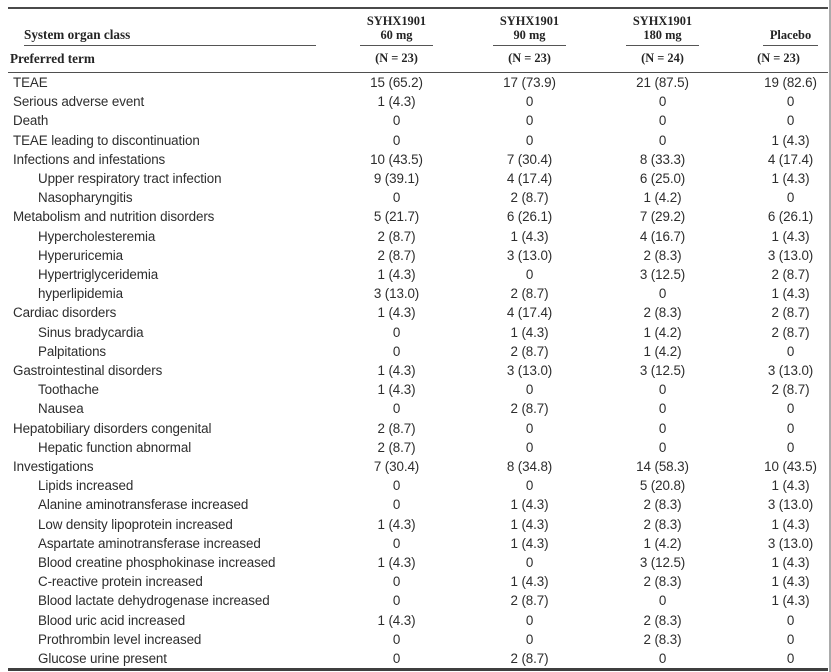  I want to click on row-label: Prothrombin level increased, so click(120, 639).